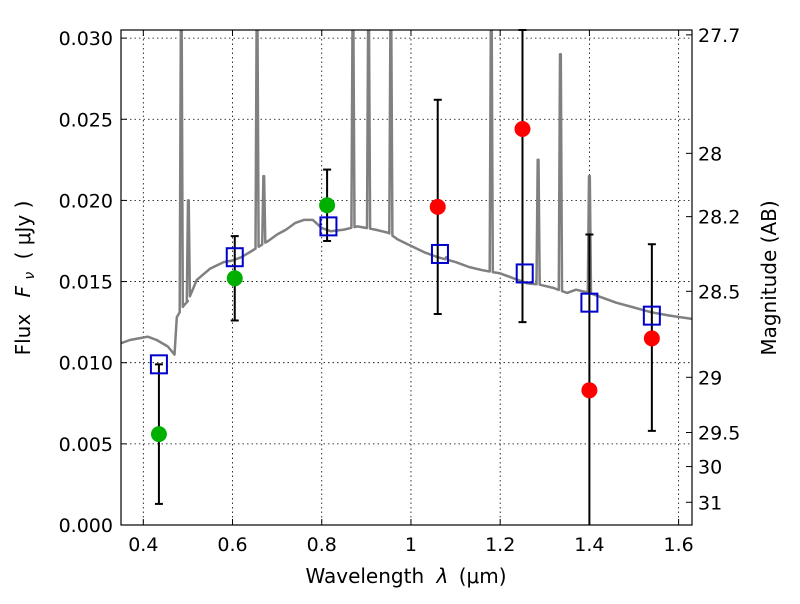 This screenshot has height=604, width=800. I want to click on y-tick-label: 0.025, so click(86, 120).